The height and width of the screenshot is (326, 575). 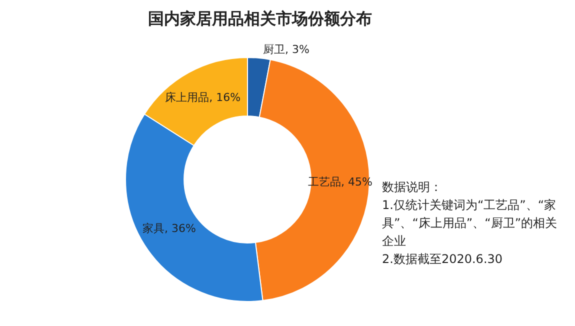 I want to click on text: 数据说明：, so click(x=412, y=187).